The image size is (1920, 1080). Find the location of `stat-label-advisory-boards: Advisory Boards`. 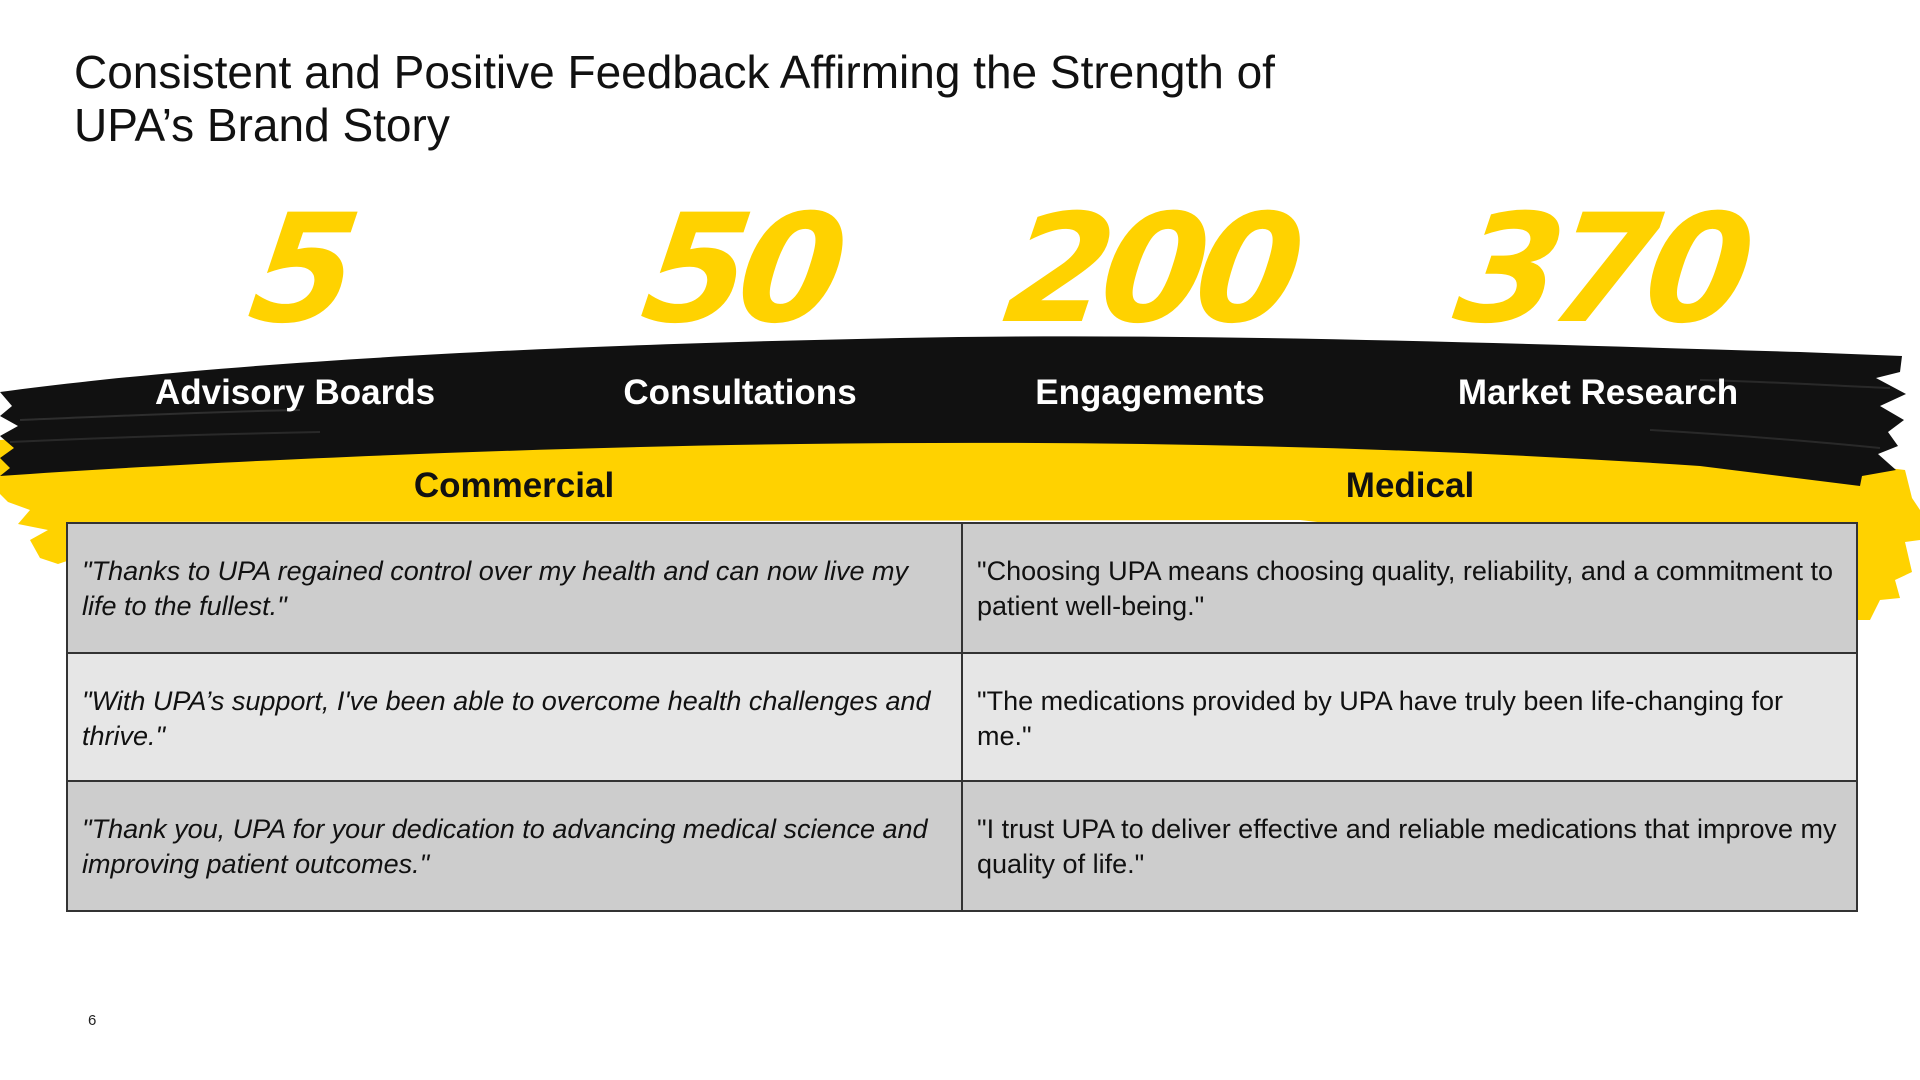

stat-label-advisory-boards: Advisory Boards is located at coordinates (295, 392).